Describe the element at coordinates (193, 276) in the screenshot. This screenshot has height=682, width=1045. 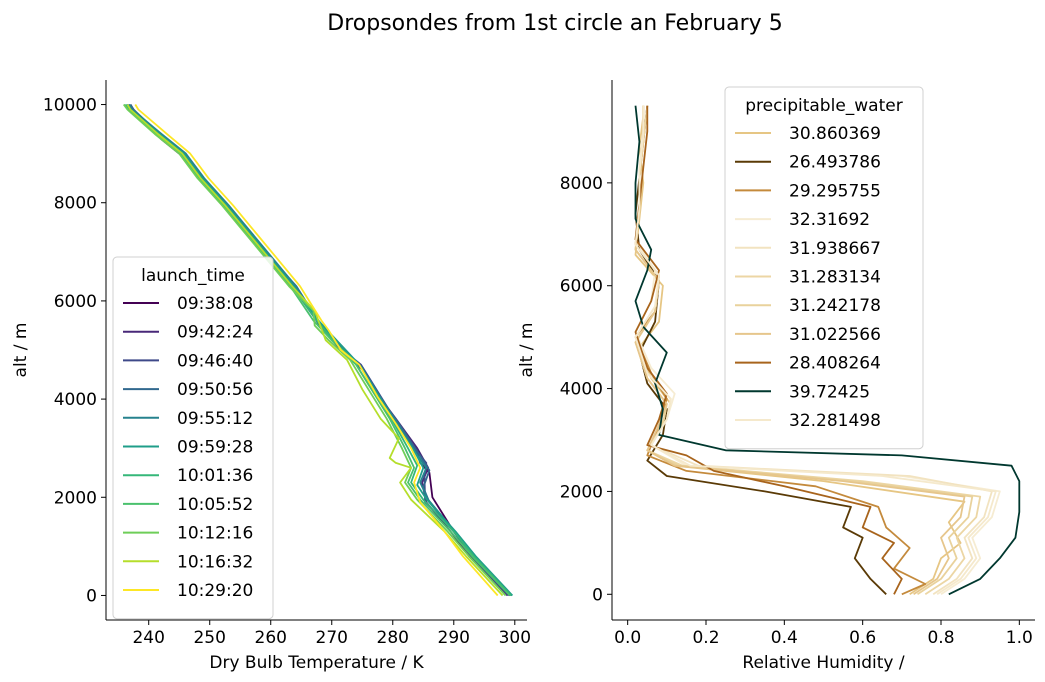
I see `legend-title: launch_time` at that location.